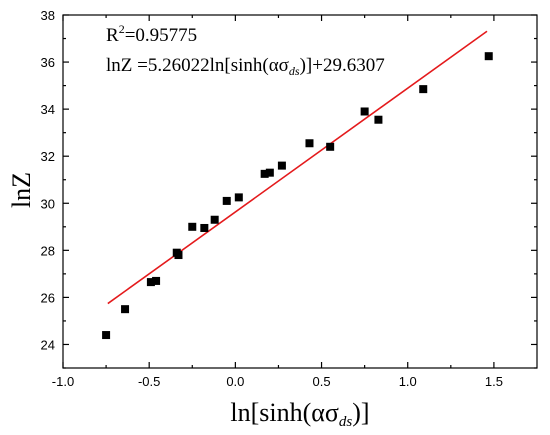 The image size is (550, 435). What do you see at coordinates (245, 66) in the screenshot?
I see `fit-equation-annotation: lnZ =5.26022ln[sinh(ασds)]+29.6307` at bounding box center [245, 66].